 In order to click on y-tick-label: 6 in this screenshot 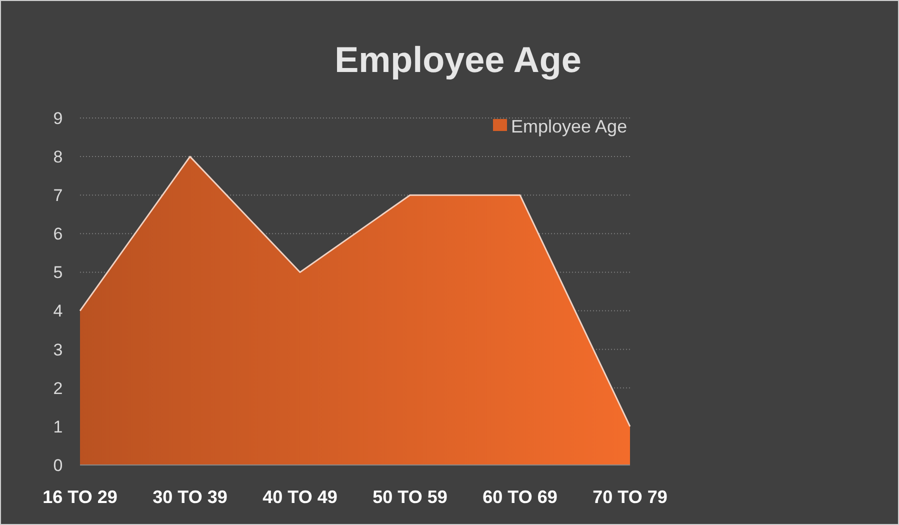, I will do `click(58, 234)`.